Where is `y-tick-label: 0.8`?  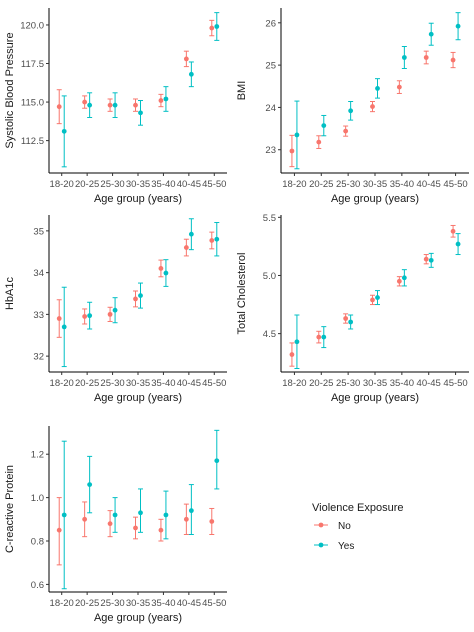
y-tick-label: 0.8 is located at coordinates (37, 542).